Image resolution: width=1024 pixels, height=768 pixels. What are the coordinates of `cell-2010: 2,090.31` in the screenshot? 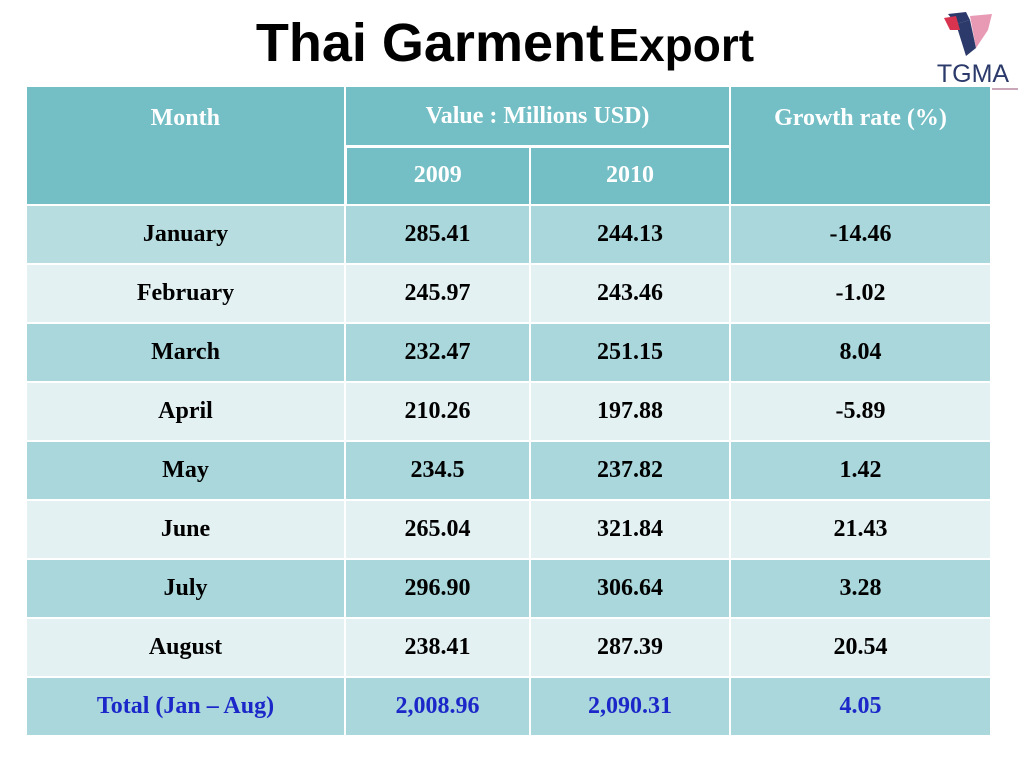 It's located at (630, 706).